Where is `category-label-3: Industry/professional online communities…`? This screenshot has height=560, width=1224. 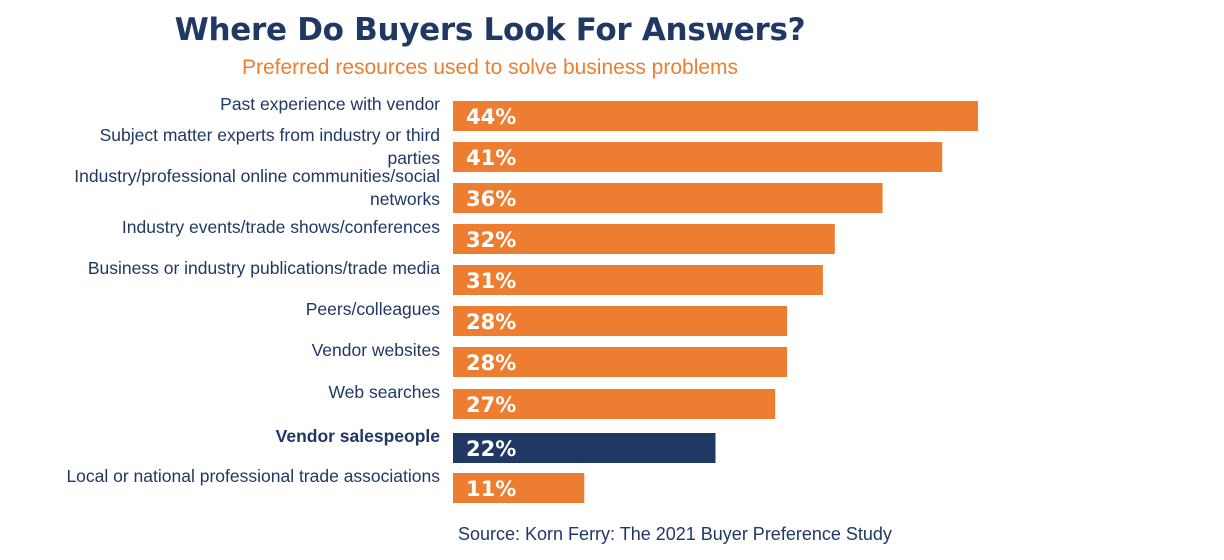 category-label-3: Industry/professional online communities… is located at coordinates (257, 187).